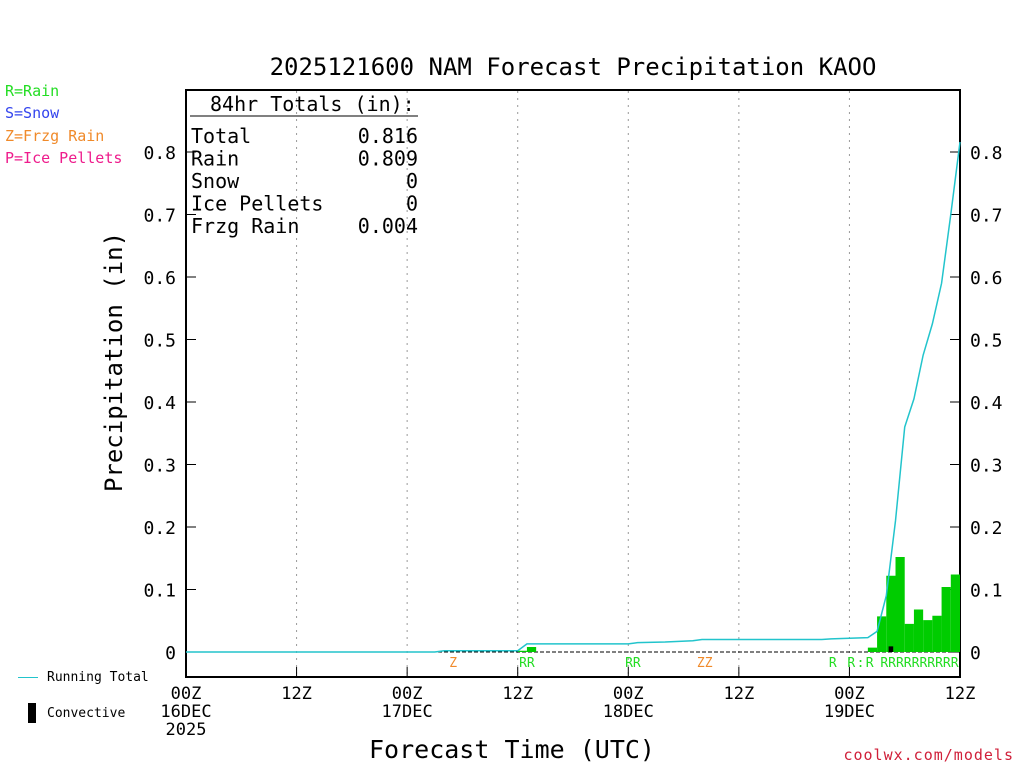 This screenshot has height=768, width=1024. I want to click on totals-row-label: Ice Pellets, so click(257, 204).